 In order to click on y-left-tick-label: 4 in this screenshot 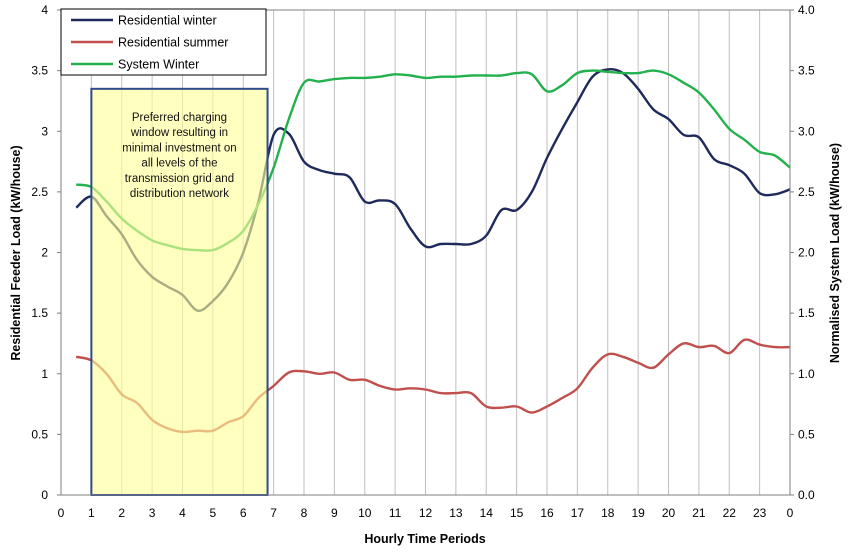, I will do `click(44, 10)`.